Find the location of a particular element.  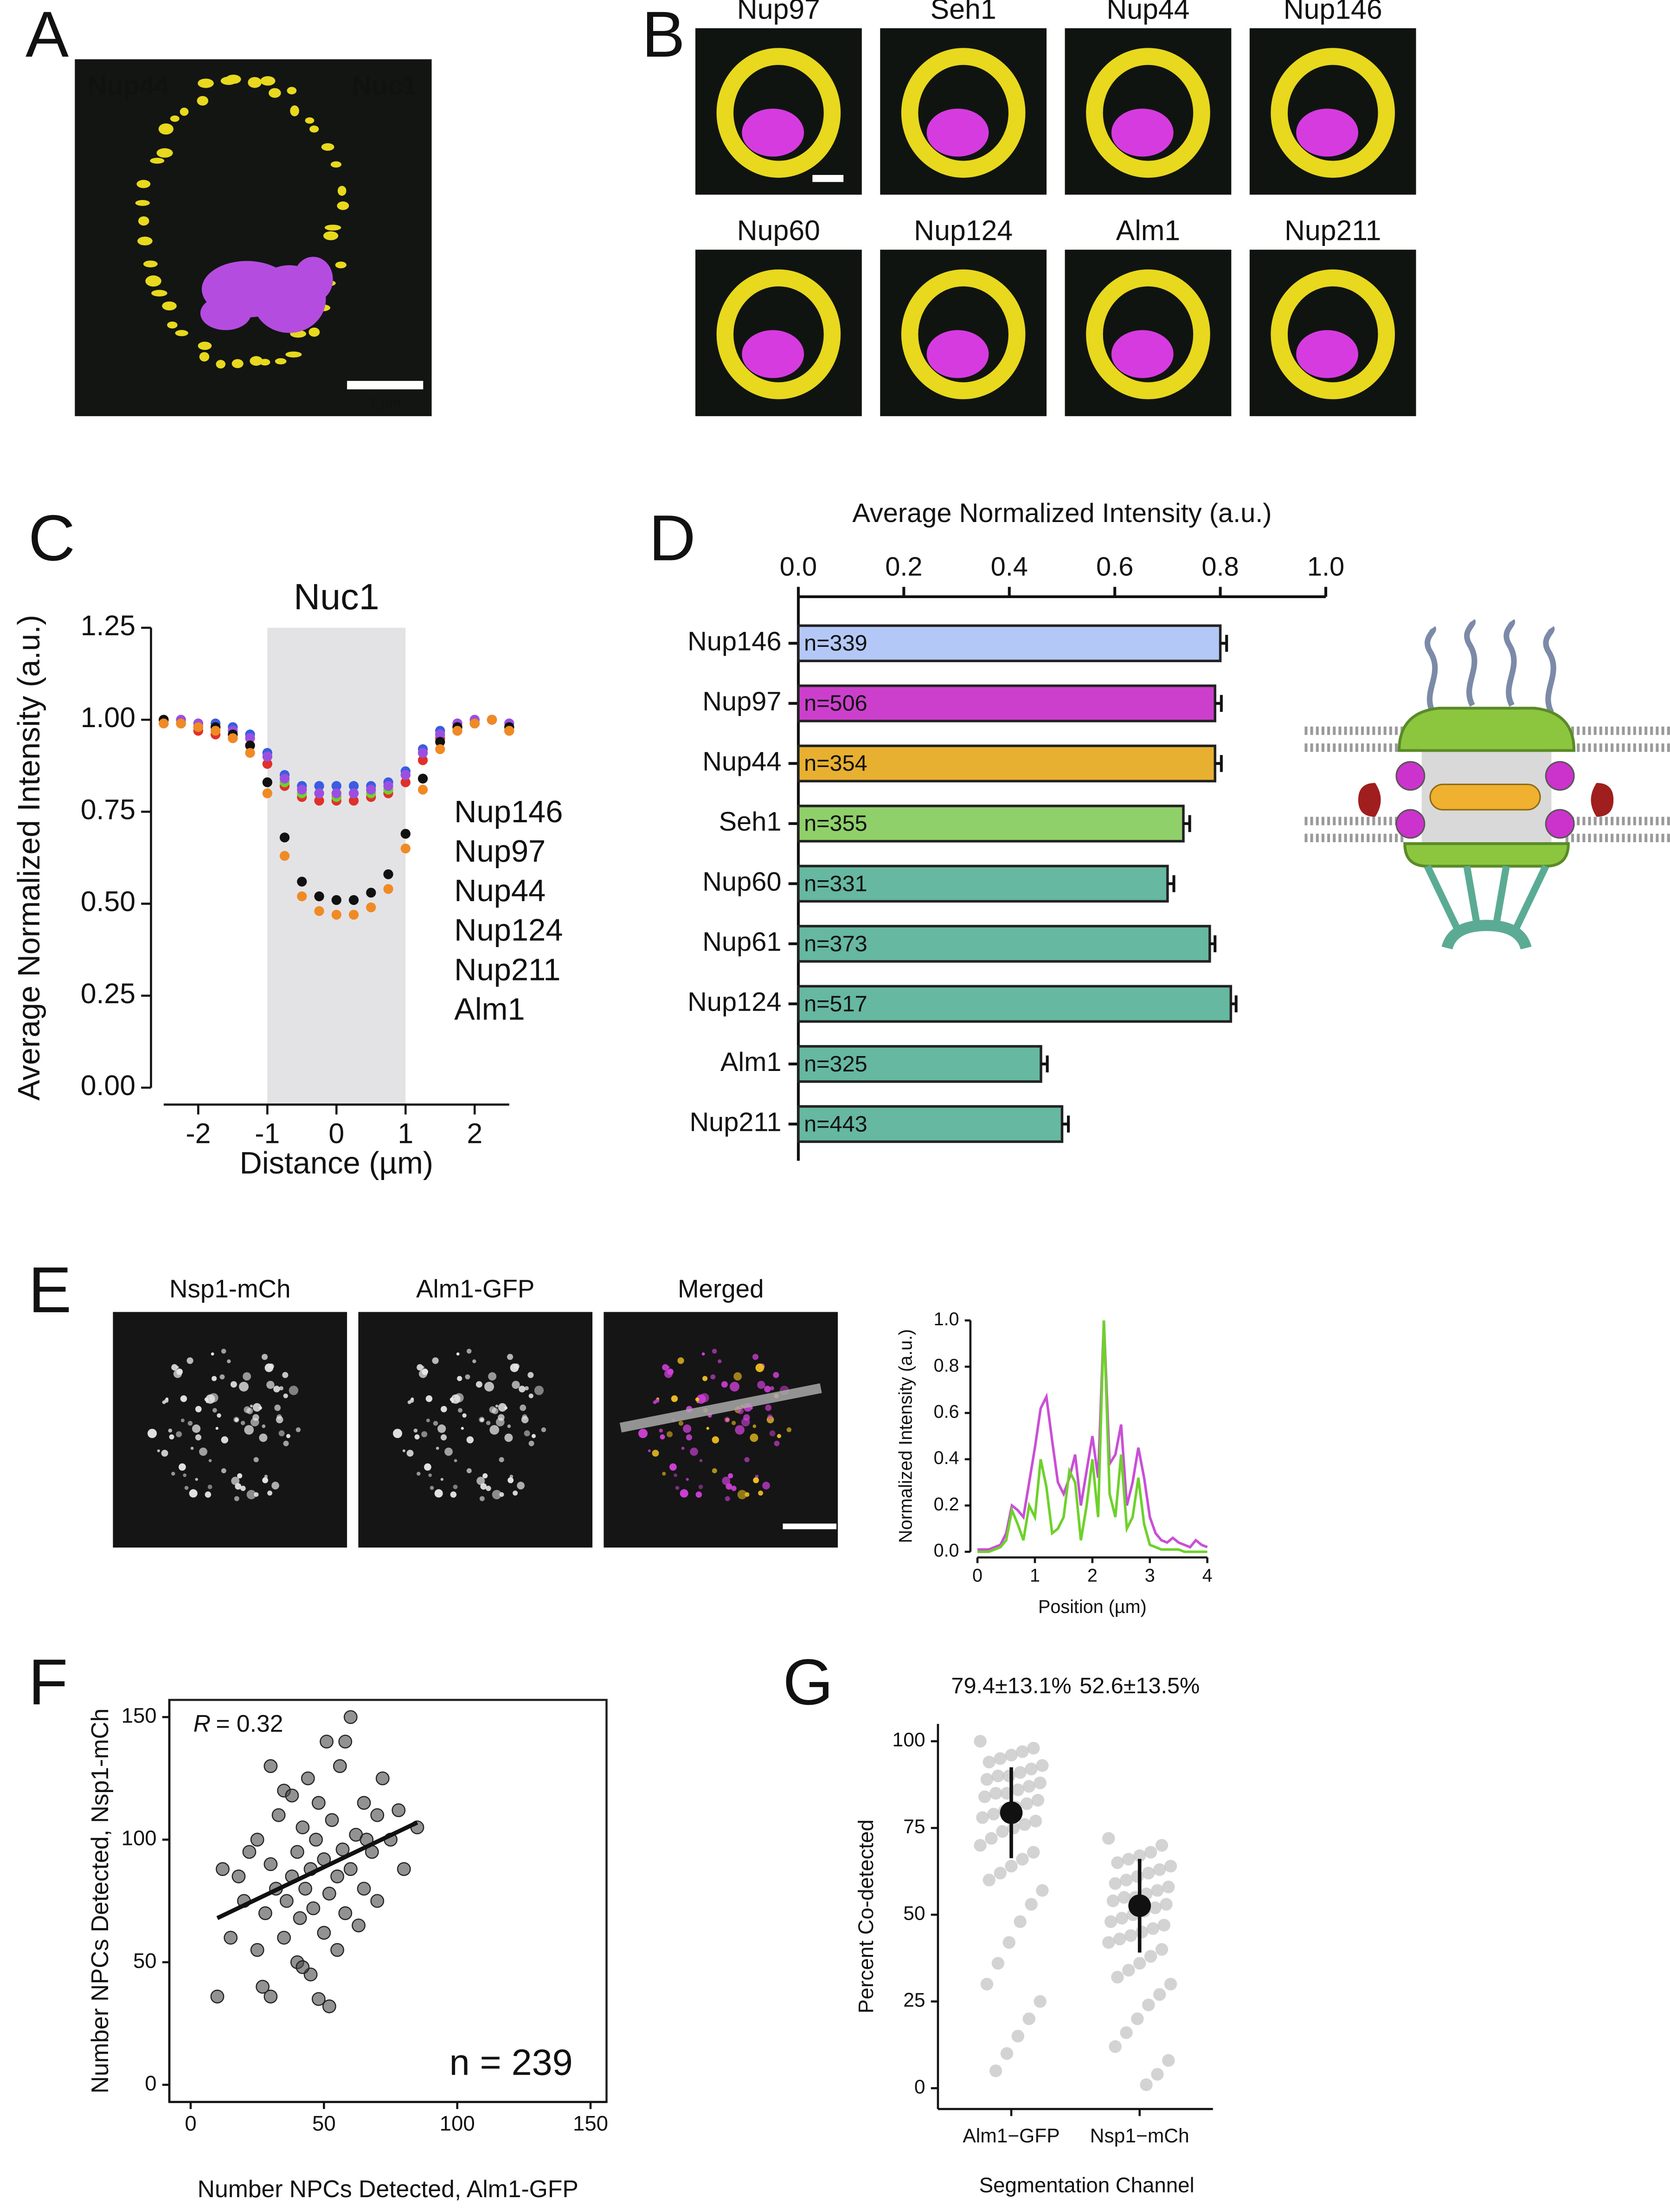

x-tick-label: 4 is located at coordinates (1208, 1576).